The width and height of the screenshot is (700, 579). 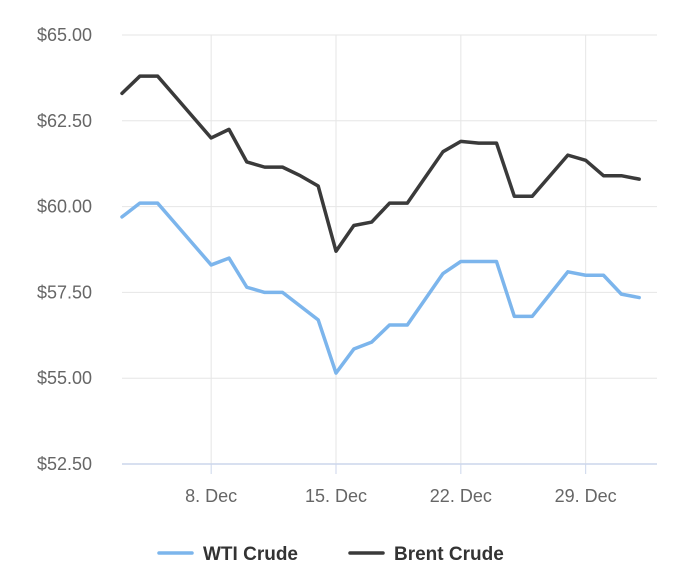 I want to click on x-tick-label: 15. Dec, so click(x=336, y=496).